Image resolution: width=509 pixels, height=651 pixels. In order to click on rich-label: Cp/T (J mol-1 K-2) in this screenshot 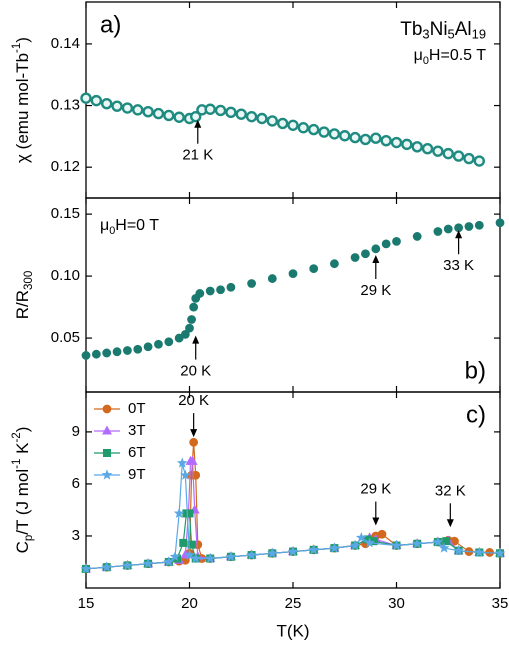, I will do `click(23, 490)`.